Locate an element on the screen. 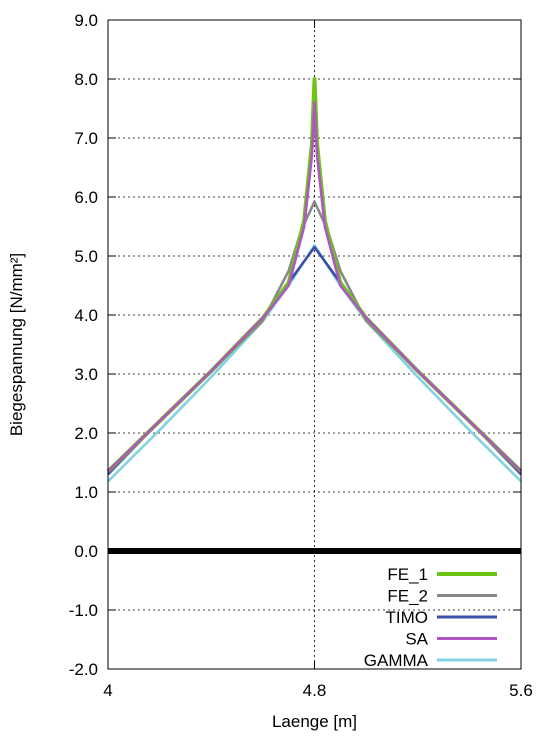 Image resolution: width=539 pixels, height=737 pixels. legend-label-timo: TIMO is located at coordinates (407, 617).